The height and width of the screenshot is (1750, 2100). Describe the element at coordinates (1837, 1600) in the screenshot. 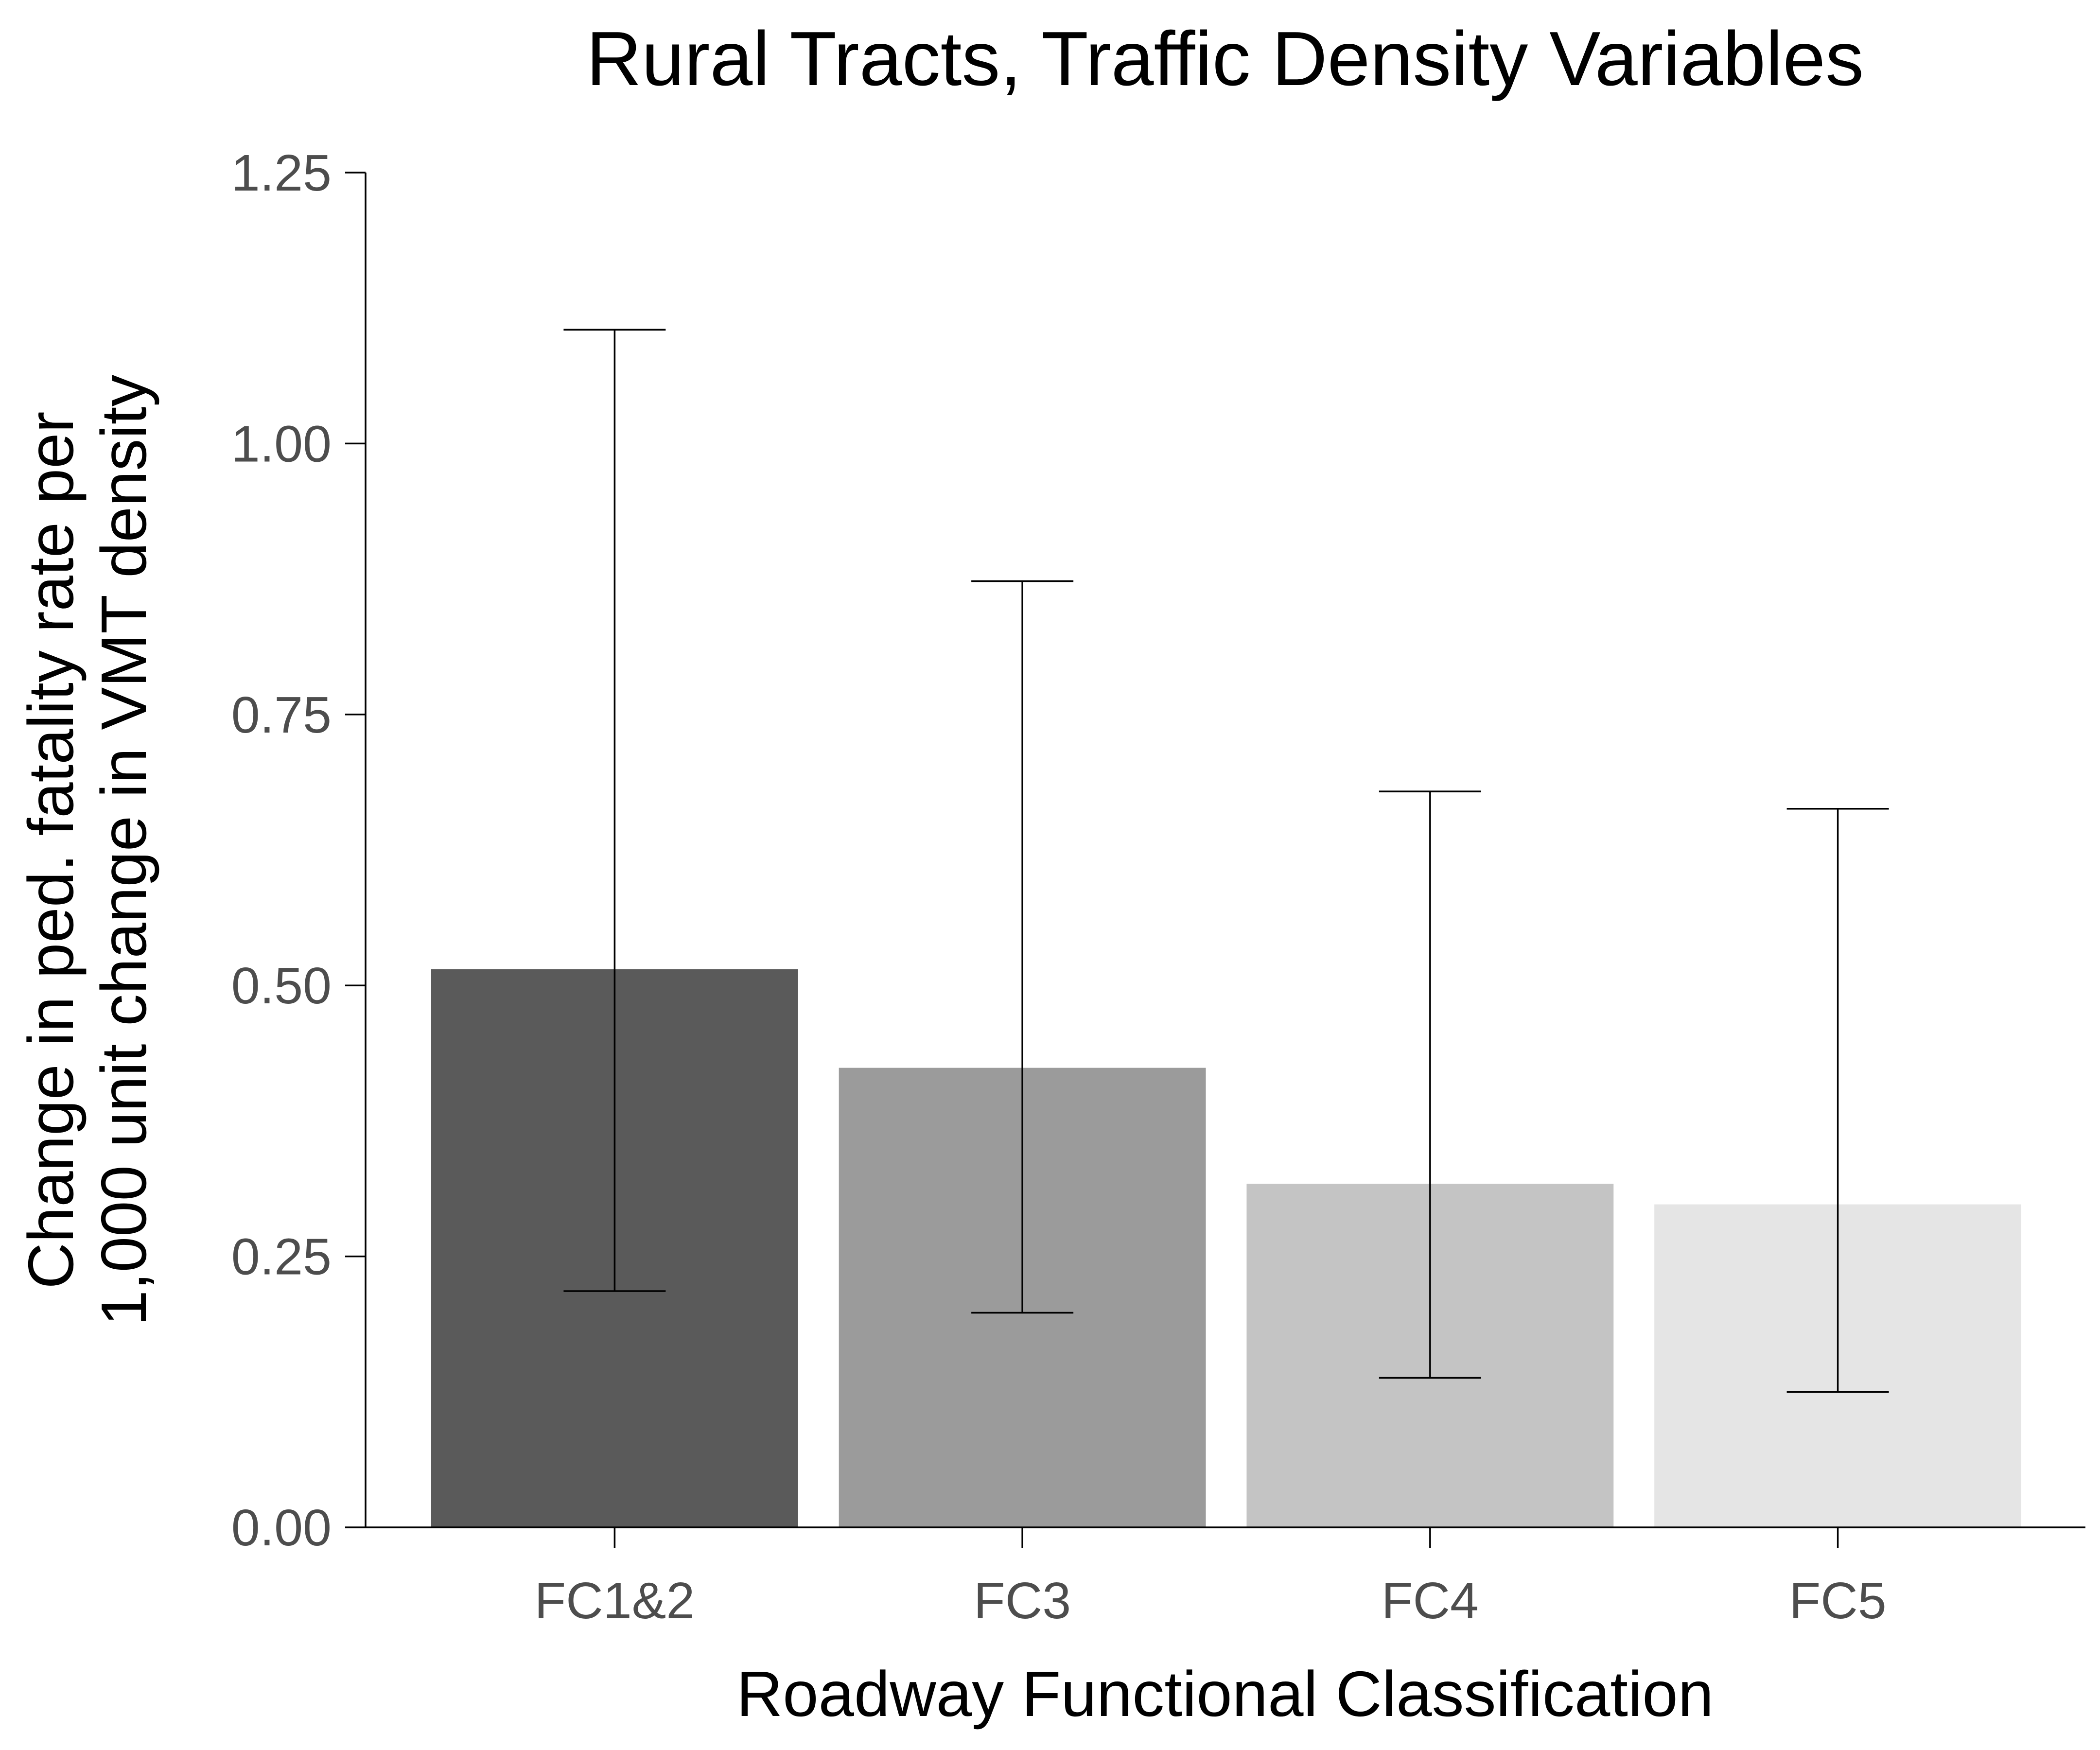

I see `x-tick-label: FC5` at that location.